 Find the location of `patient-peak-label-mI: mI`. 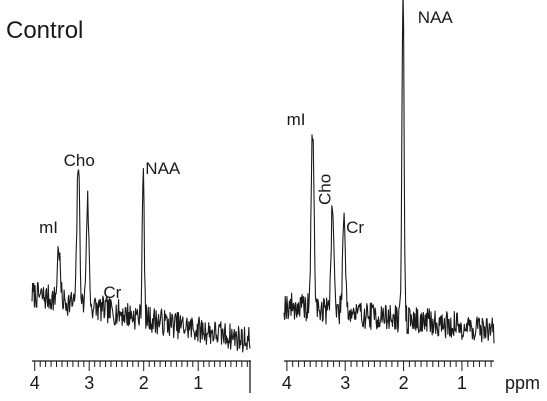

patient-peak-label-mI: mI is located at coordinates (296, 119).